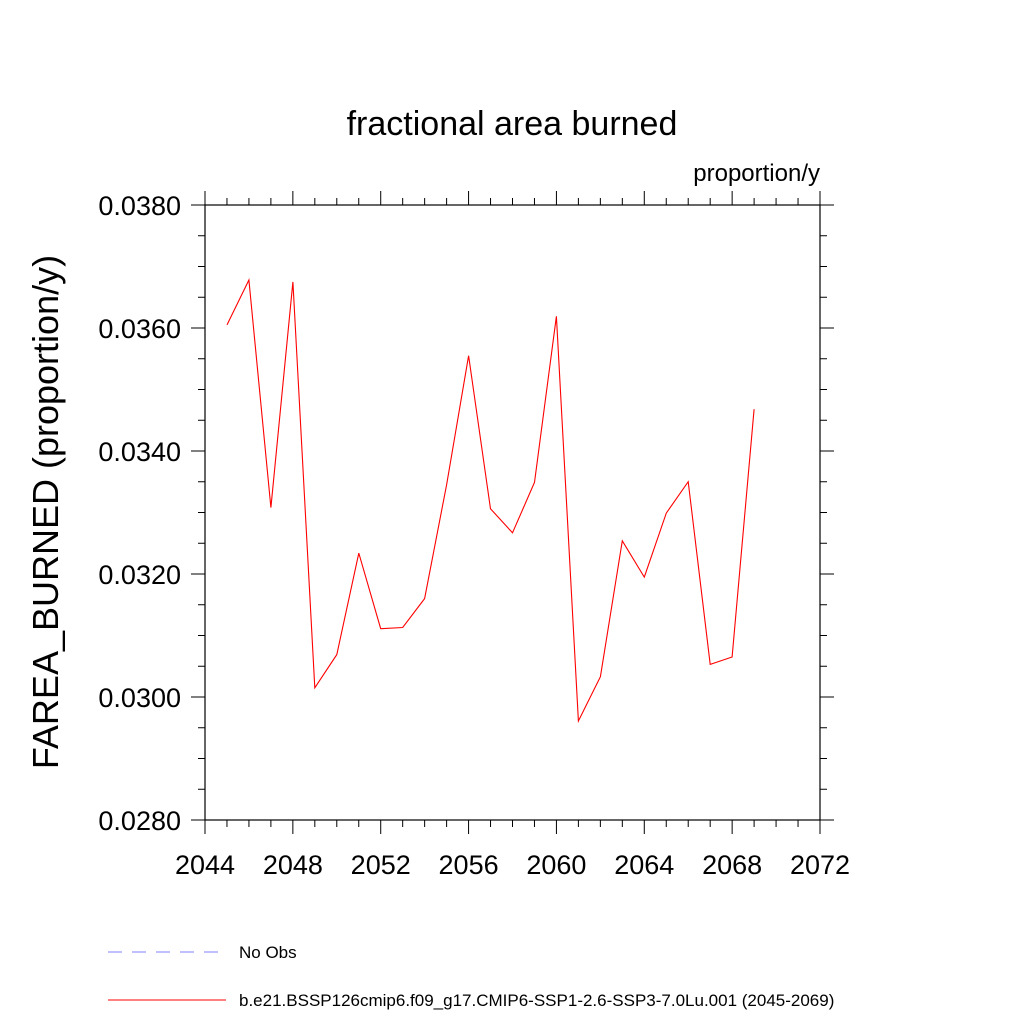  What do you see at coordinates (205, 865) in the screenshot?
I see `x-tick-label: 2044` at bounding box center [205, 865].